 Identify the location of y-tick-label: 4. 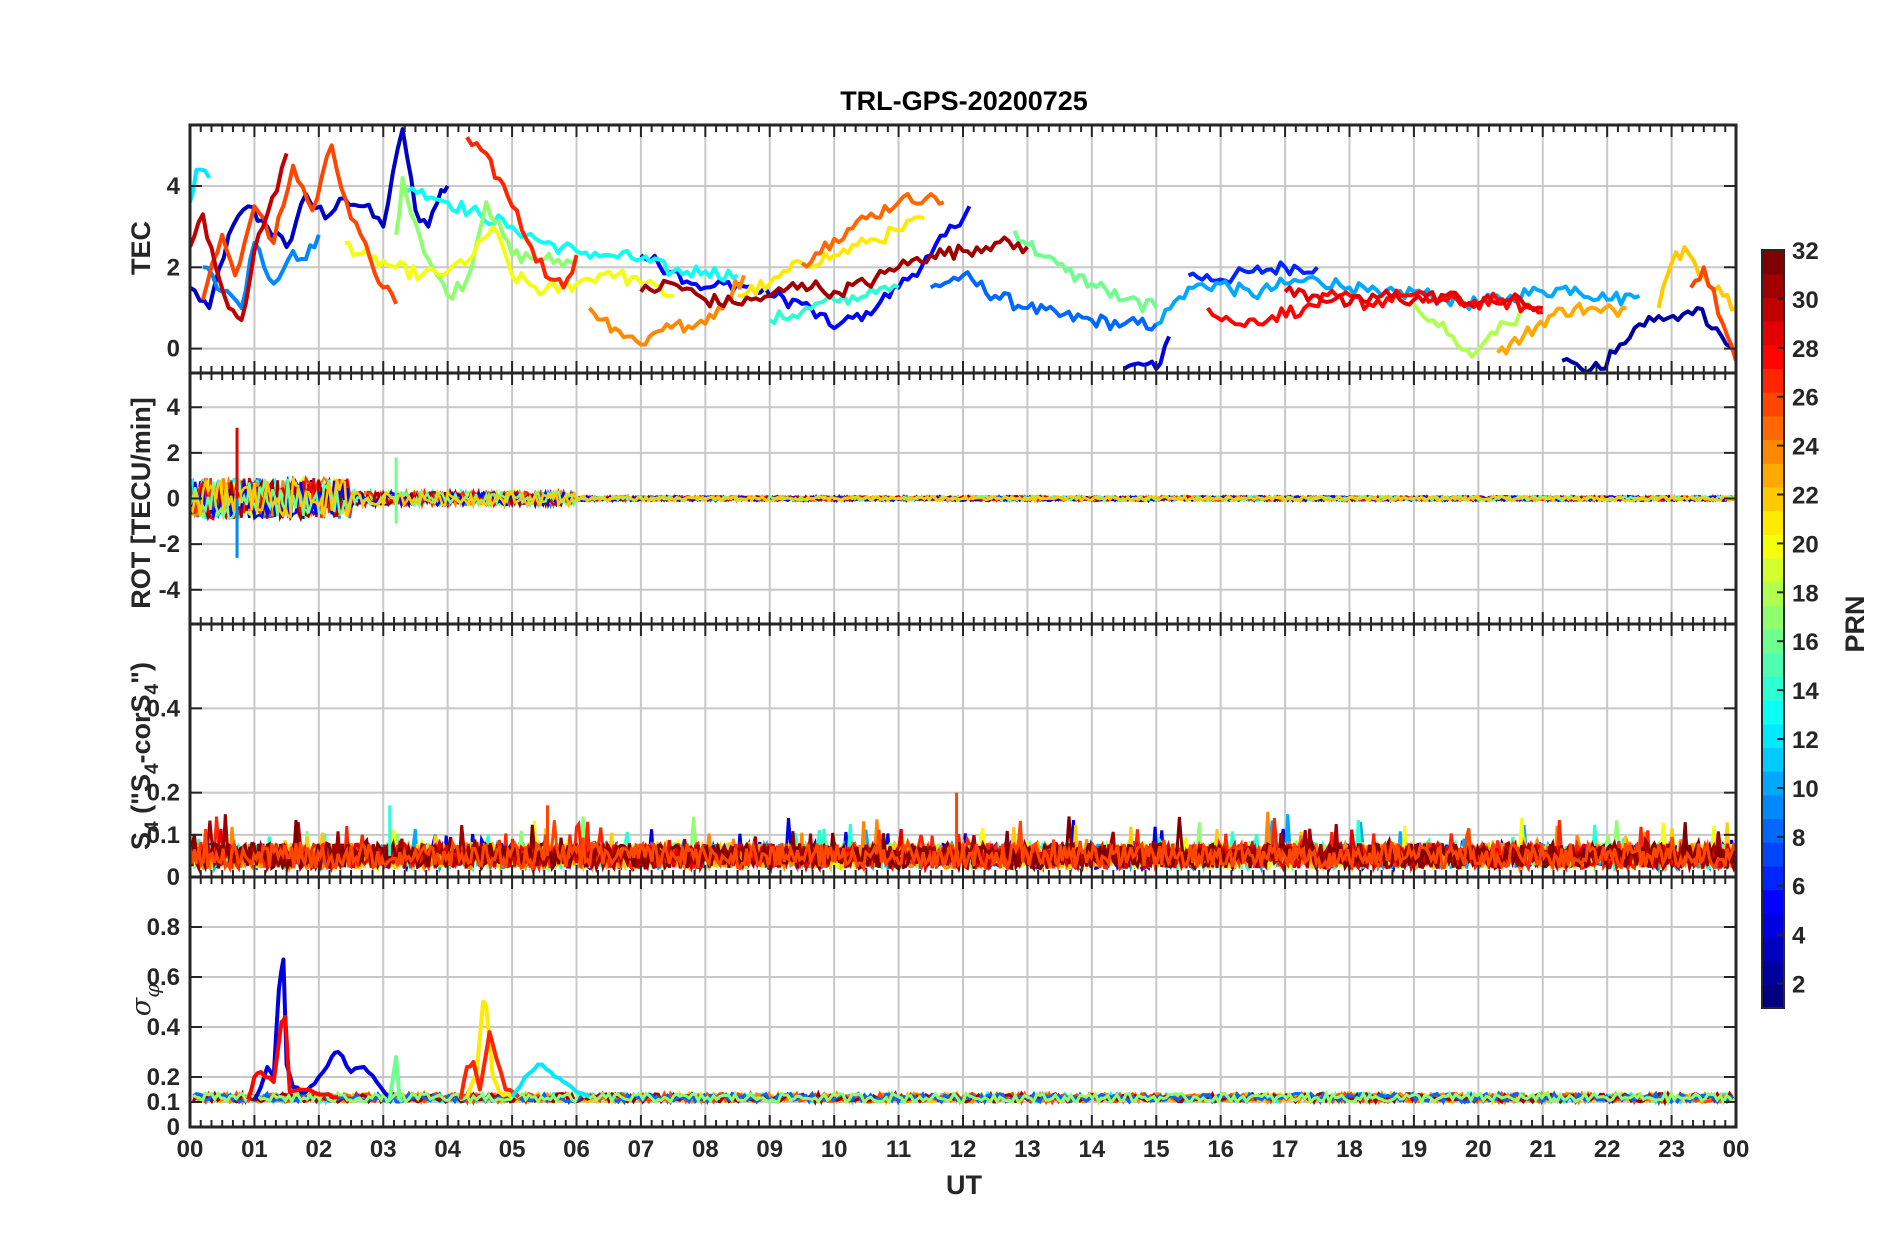
(174, 186).